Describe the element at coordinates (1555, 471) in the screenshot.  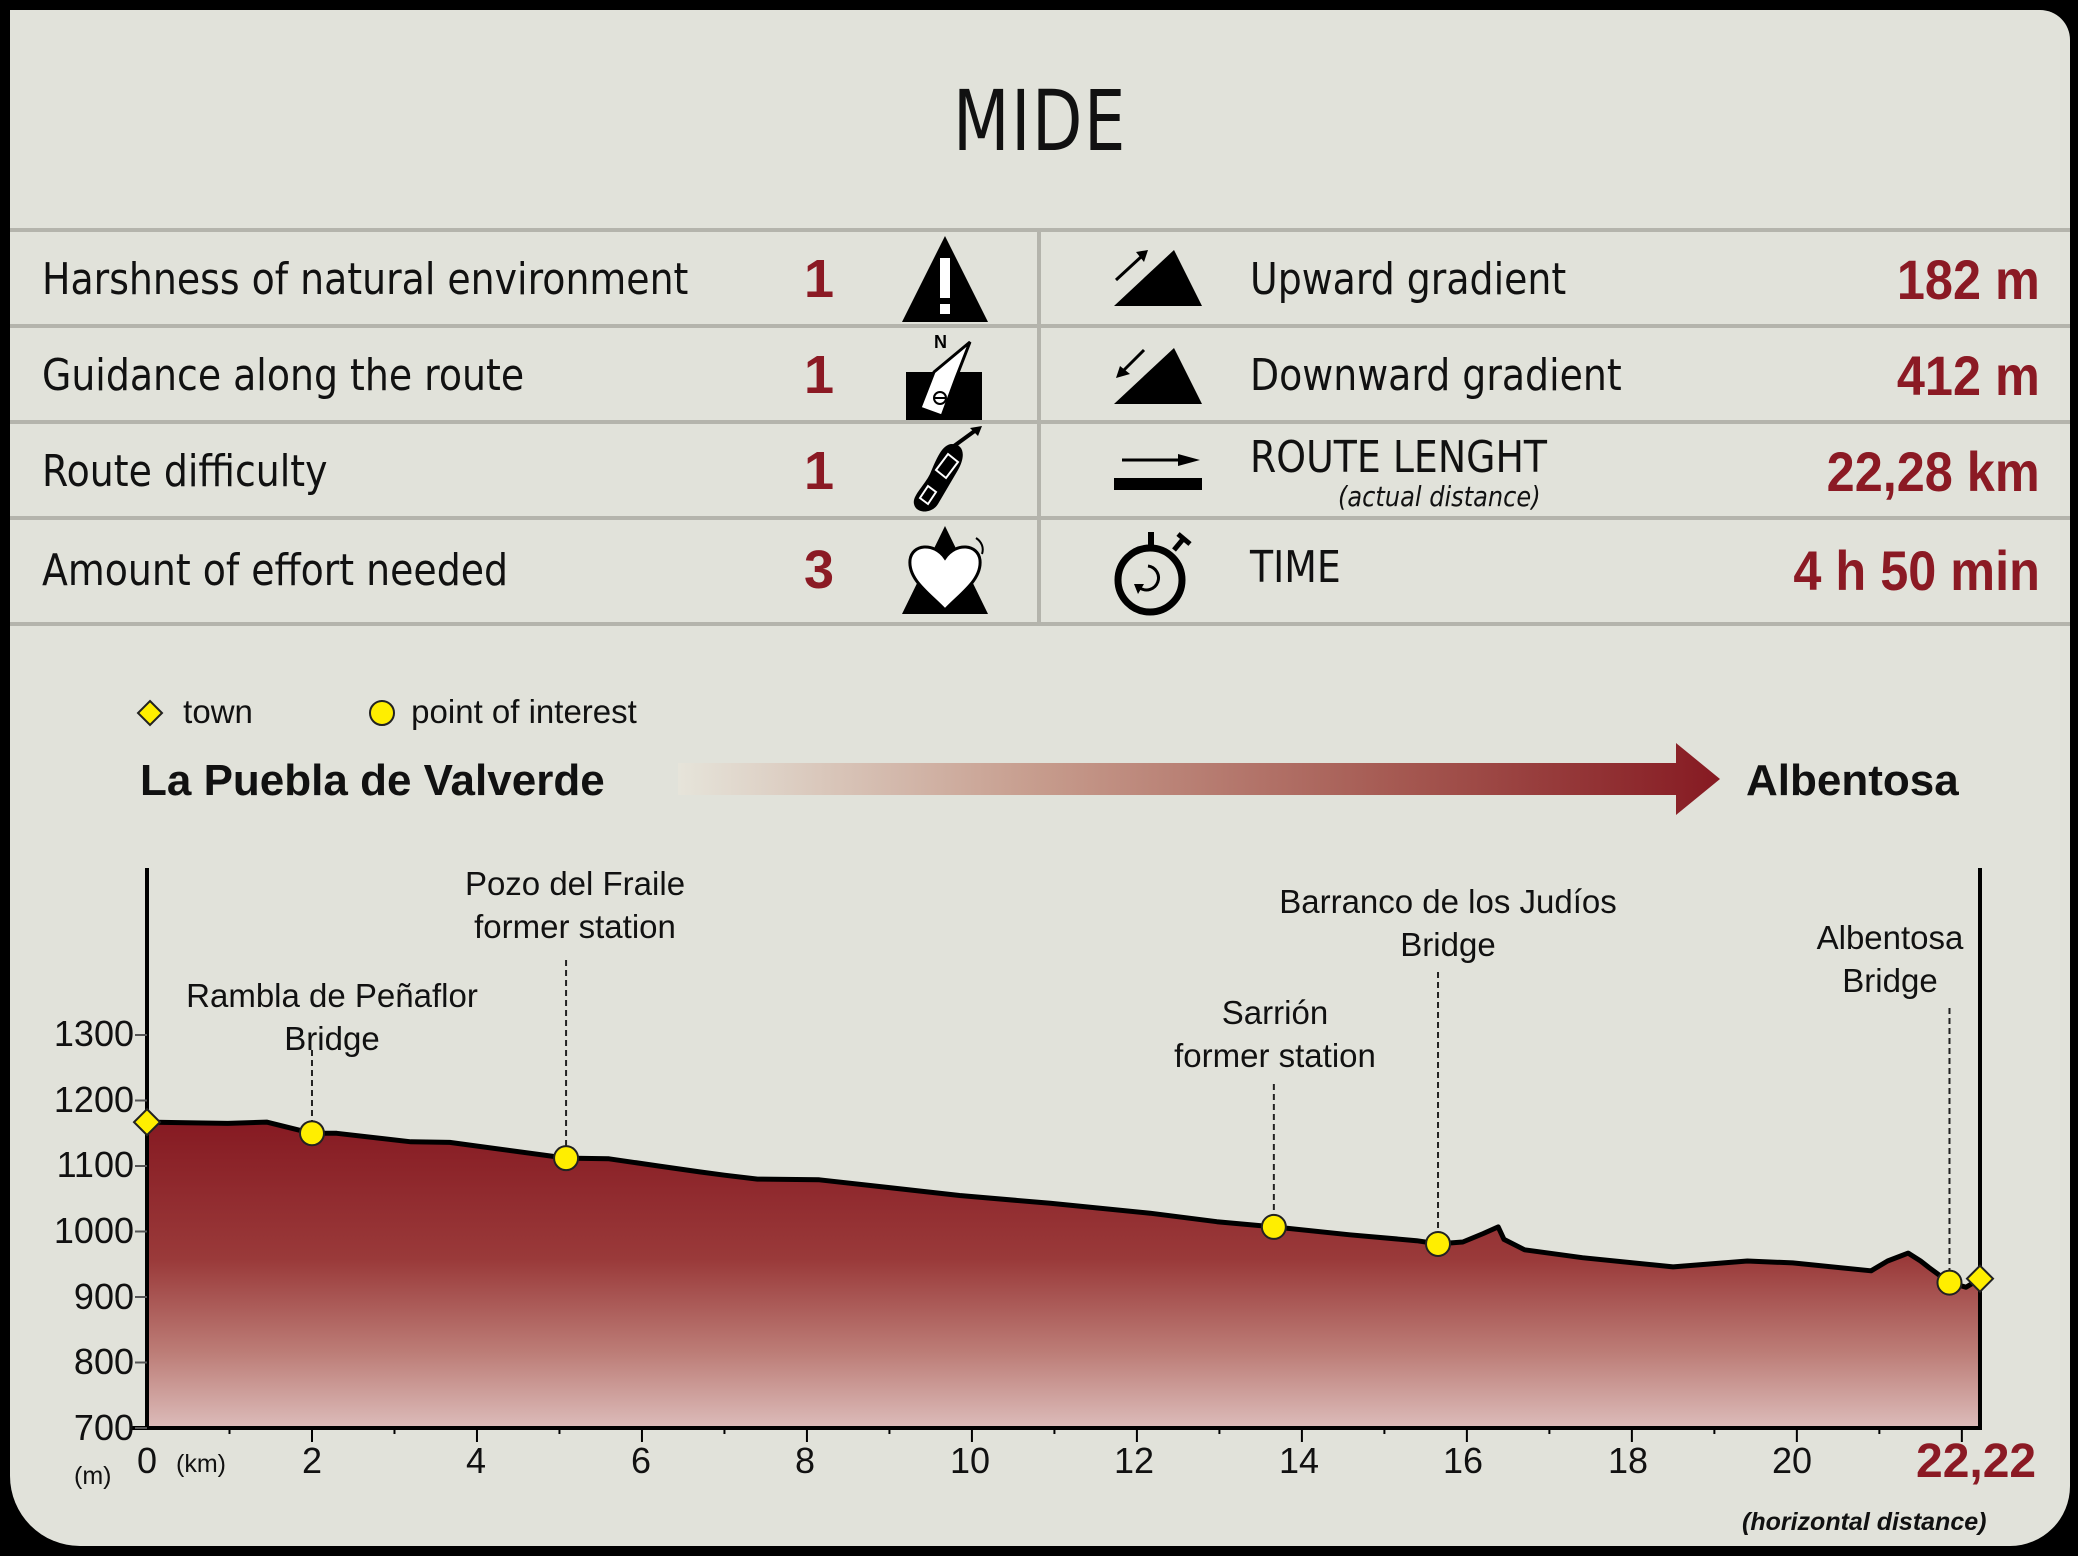
I see `stat-row-length: ROUTE LENGHT (actual distance) 22,28 km` at that location.